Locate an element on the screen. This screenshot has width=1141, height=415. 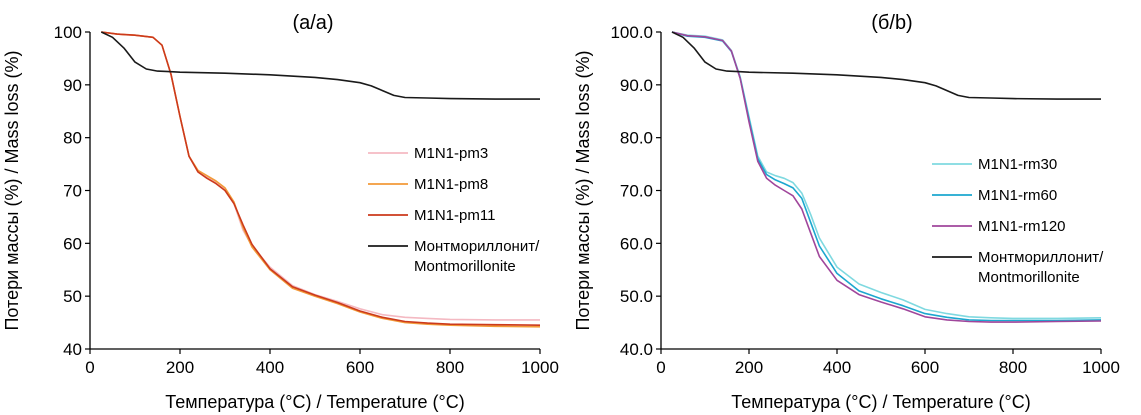
y-tick-label: 60 is located at coordinates (72, 243).